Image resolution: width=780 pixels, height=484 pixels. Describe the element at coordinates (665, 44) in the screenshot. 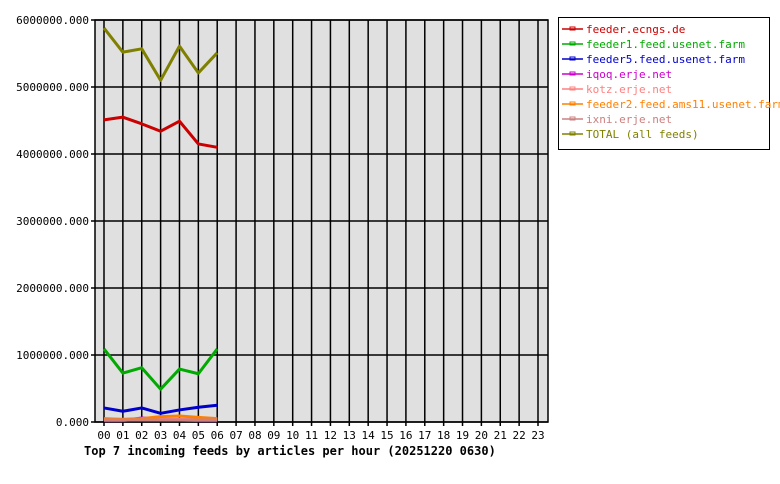

I see `legend-entry: feeder1.feed.usenet.farm` at that location.